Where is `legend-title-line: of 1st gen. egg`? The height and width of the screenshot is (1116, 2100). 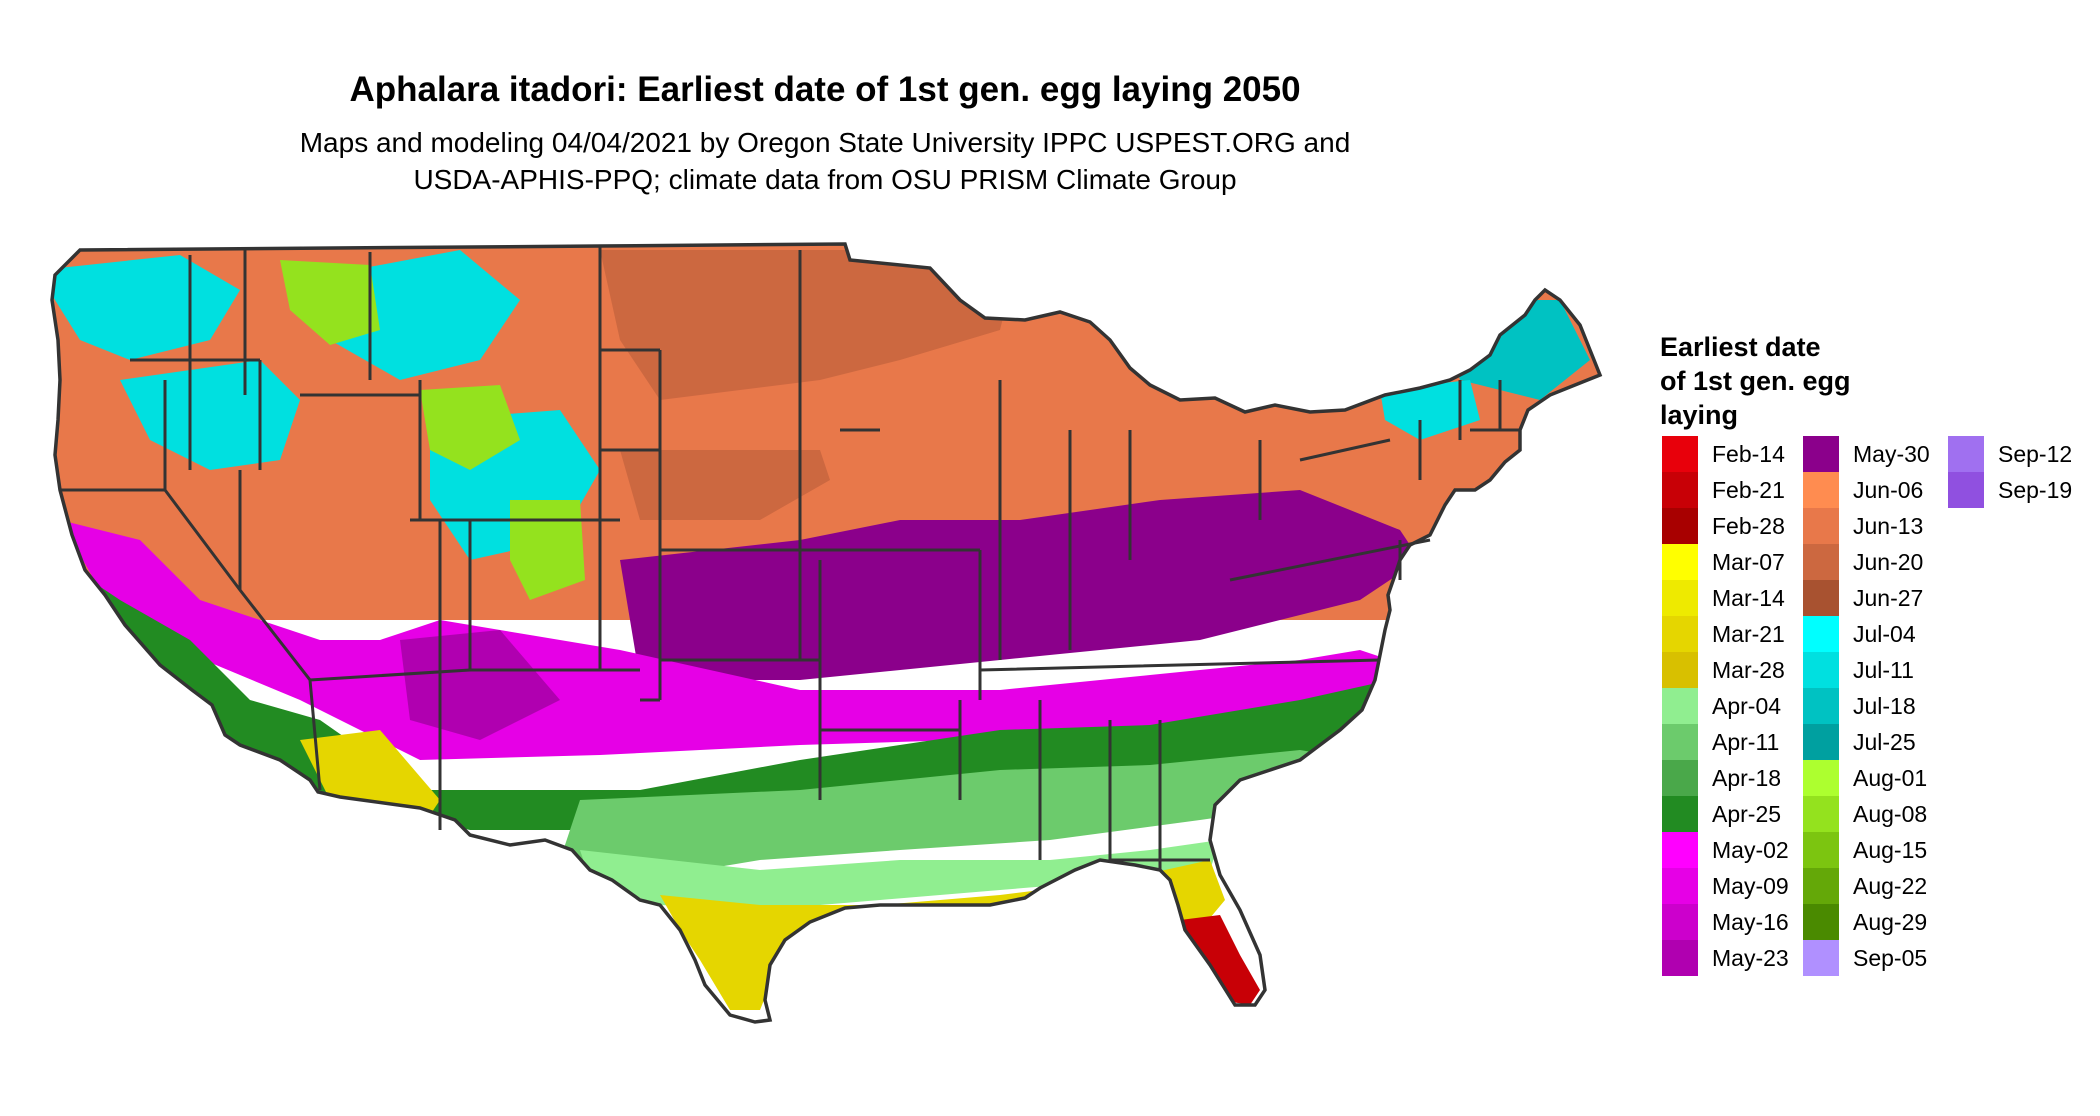
legend-title-line: of 1st gen. egg is located at coordinates (1755, 381).